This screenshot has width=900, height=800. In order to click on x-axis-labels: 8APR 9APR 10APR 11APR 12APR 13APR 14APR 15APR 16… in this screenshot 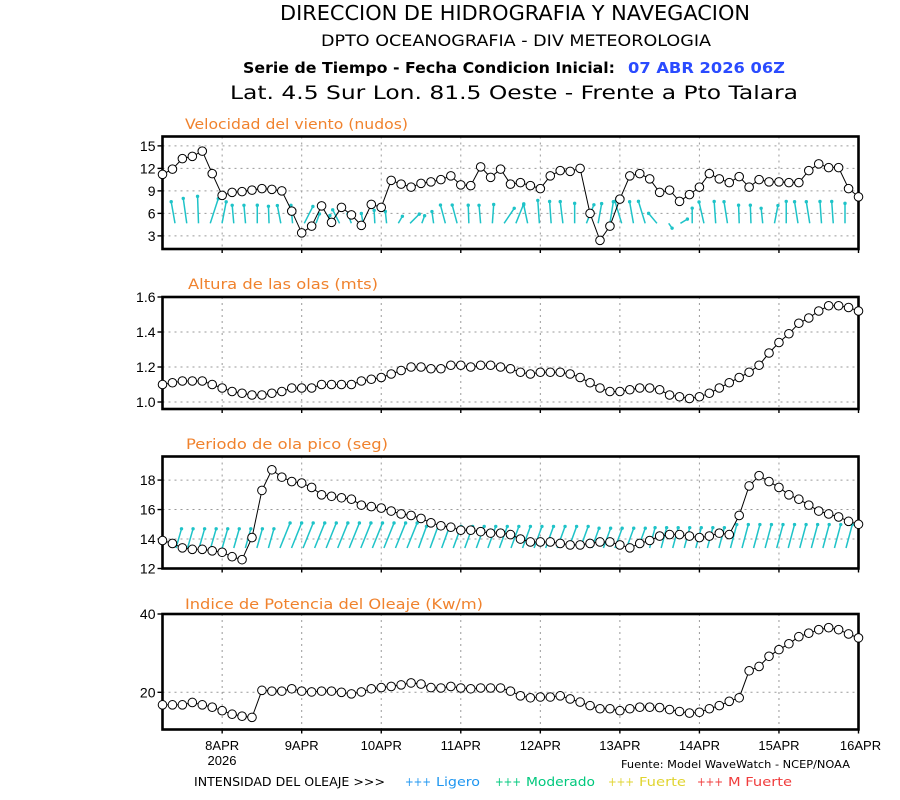, I will do `click(543, 745)`.